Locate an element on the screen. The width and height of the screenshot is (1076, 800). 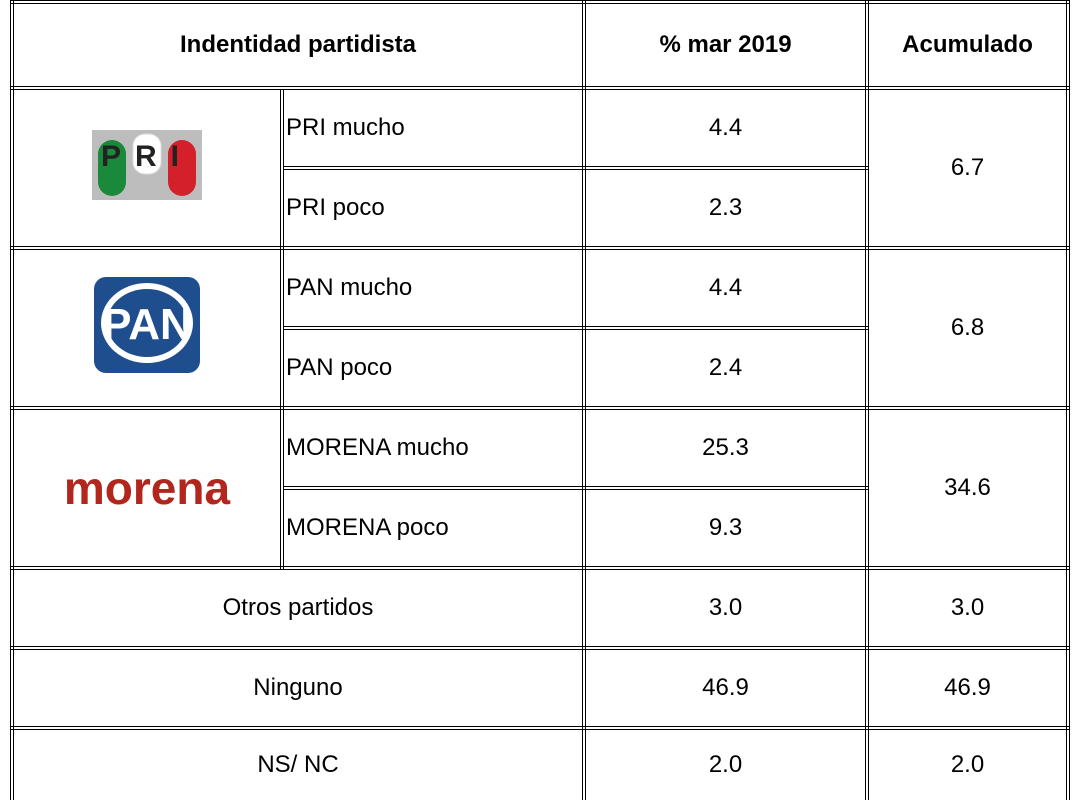
label-cell: NS/ NC is located at coordinates (298, 763).